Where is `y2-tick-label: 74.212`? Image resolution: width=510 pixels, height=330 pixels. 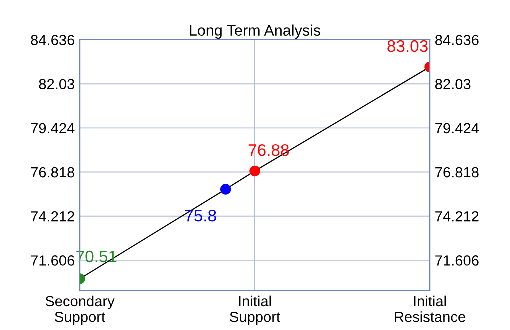
y2-tick-label: 74.212 is located at coordinates (457, 216).